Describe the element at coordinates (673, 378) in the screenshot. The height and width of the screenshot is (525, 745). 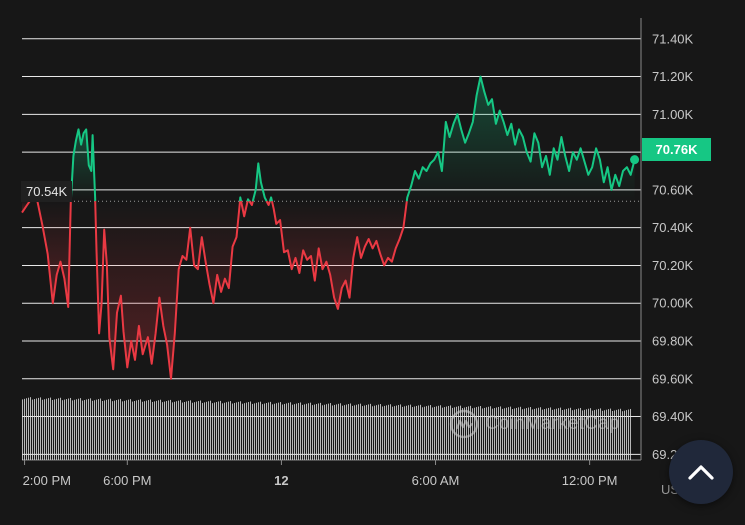
I see `y-tick-label: 69.60K` at that location.